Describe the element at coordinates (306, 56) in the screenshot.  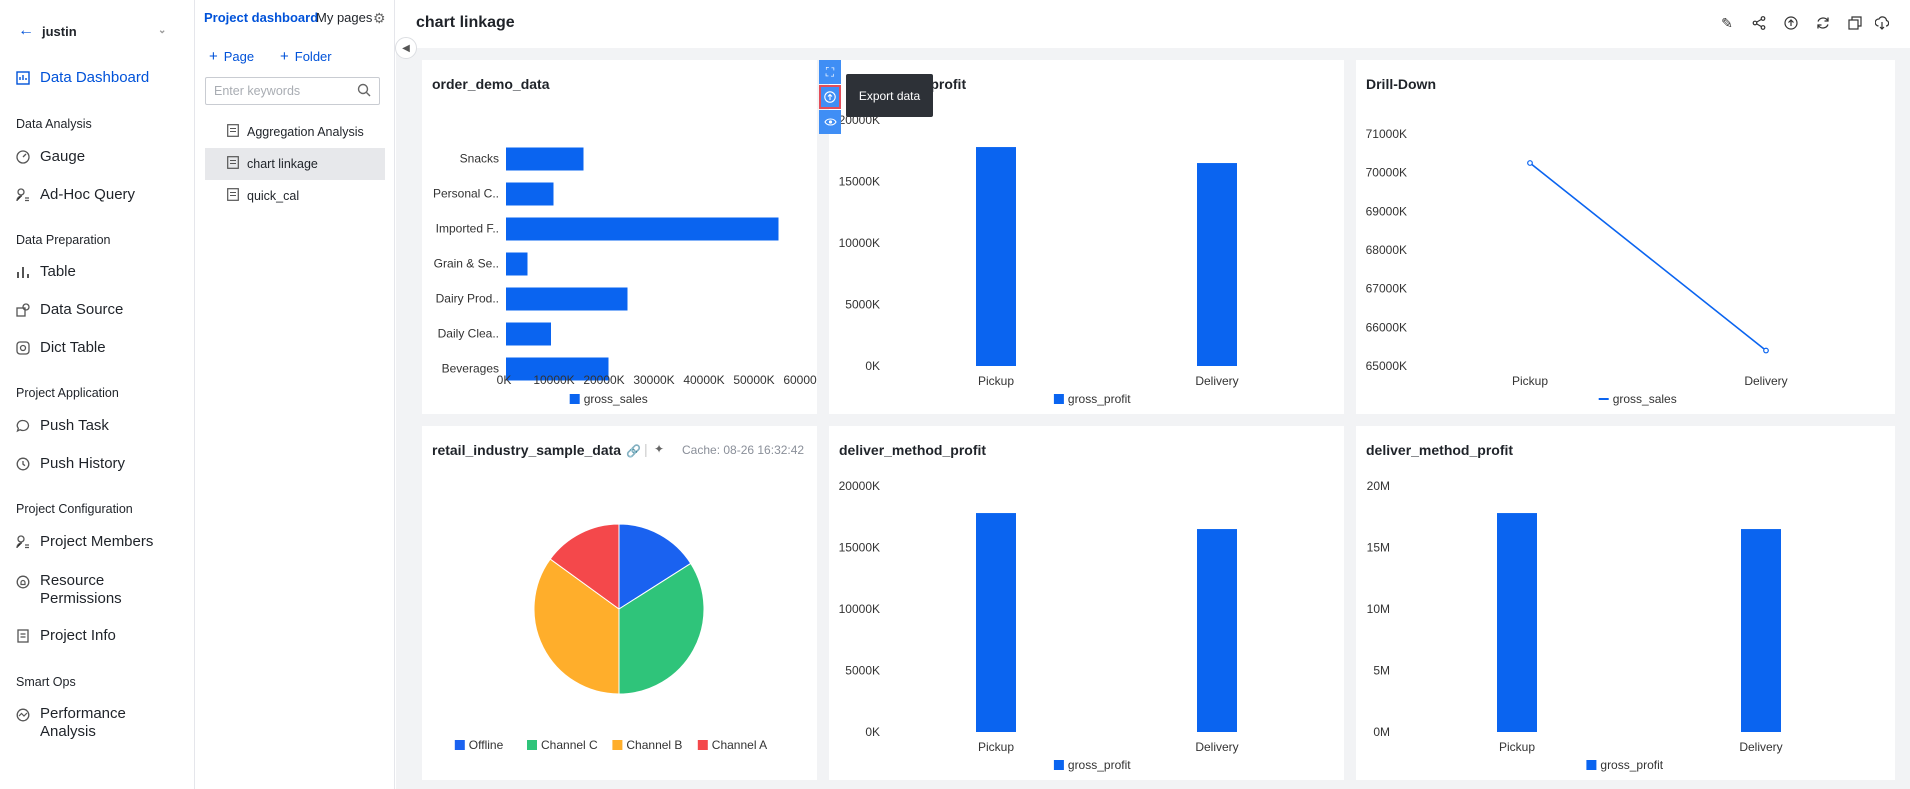
I see `add-folder-button: + Folder` at that location.